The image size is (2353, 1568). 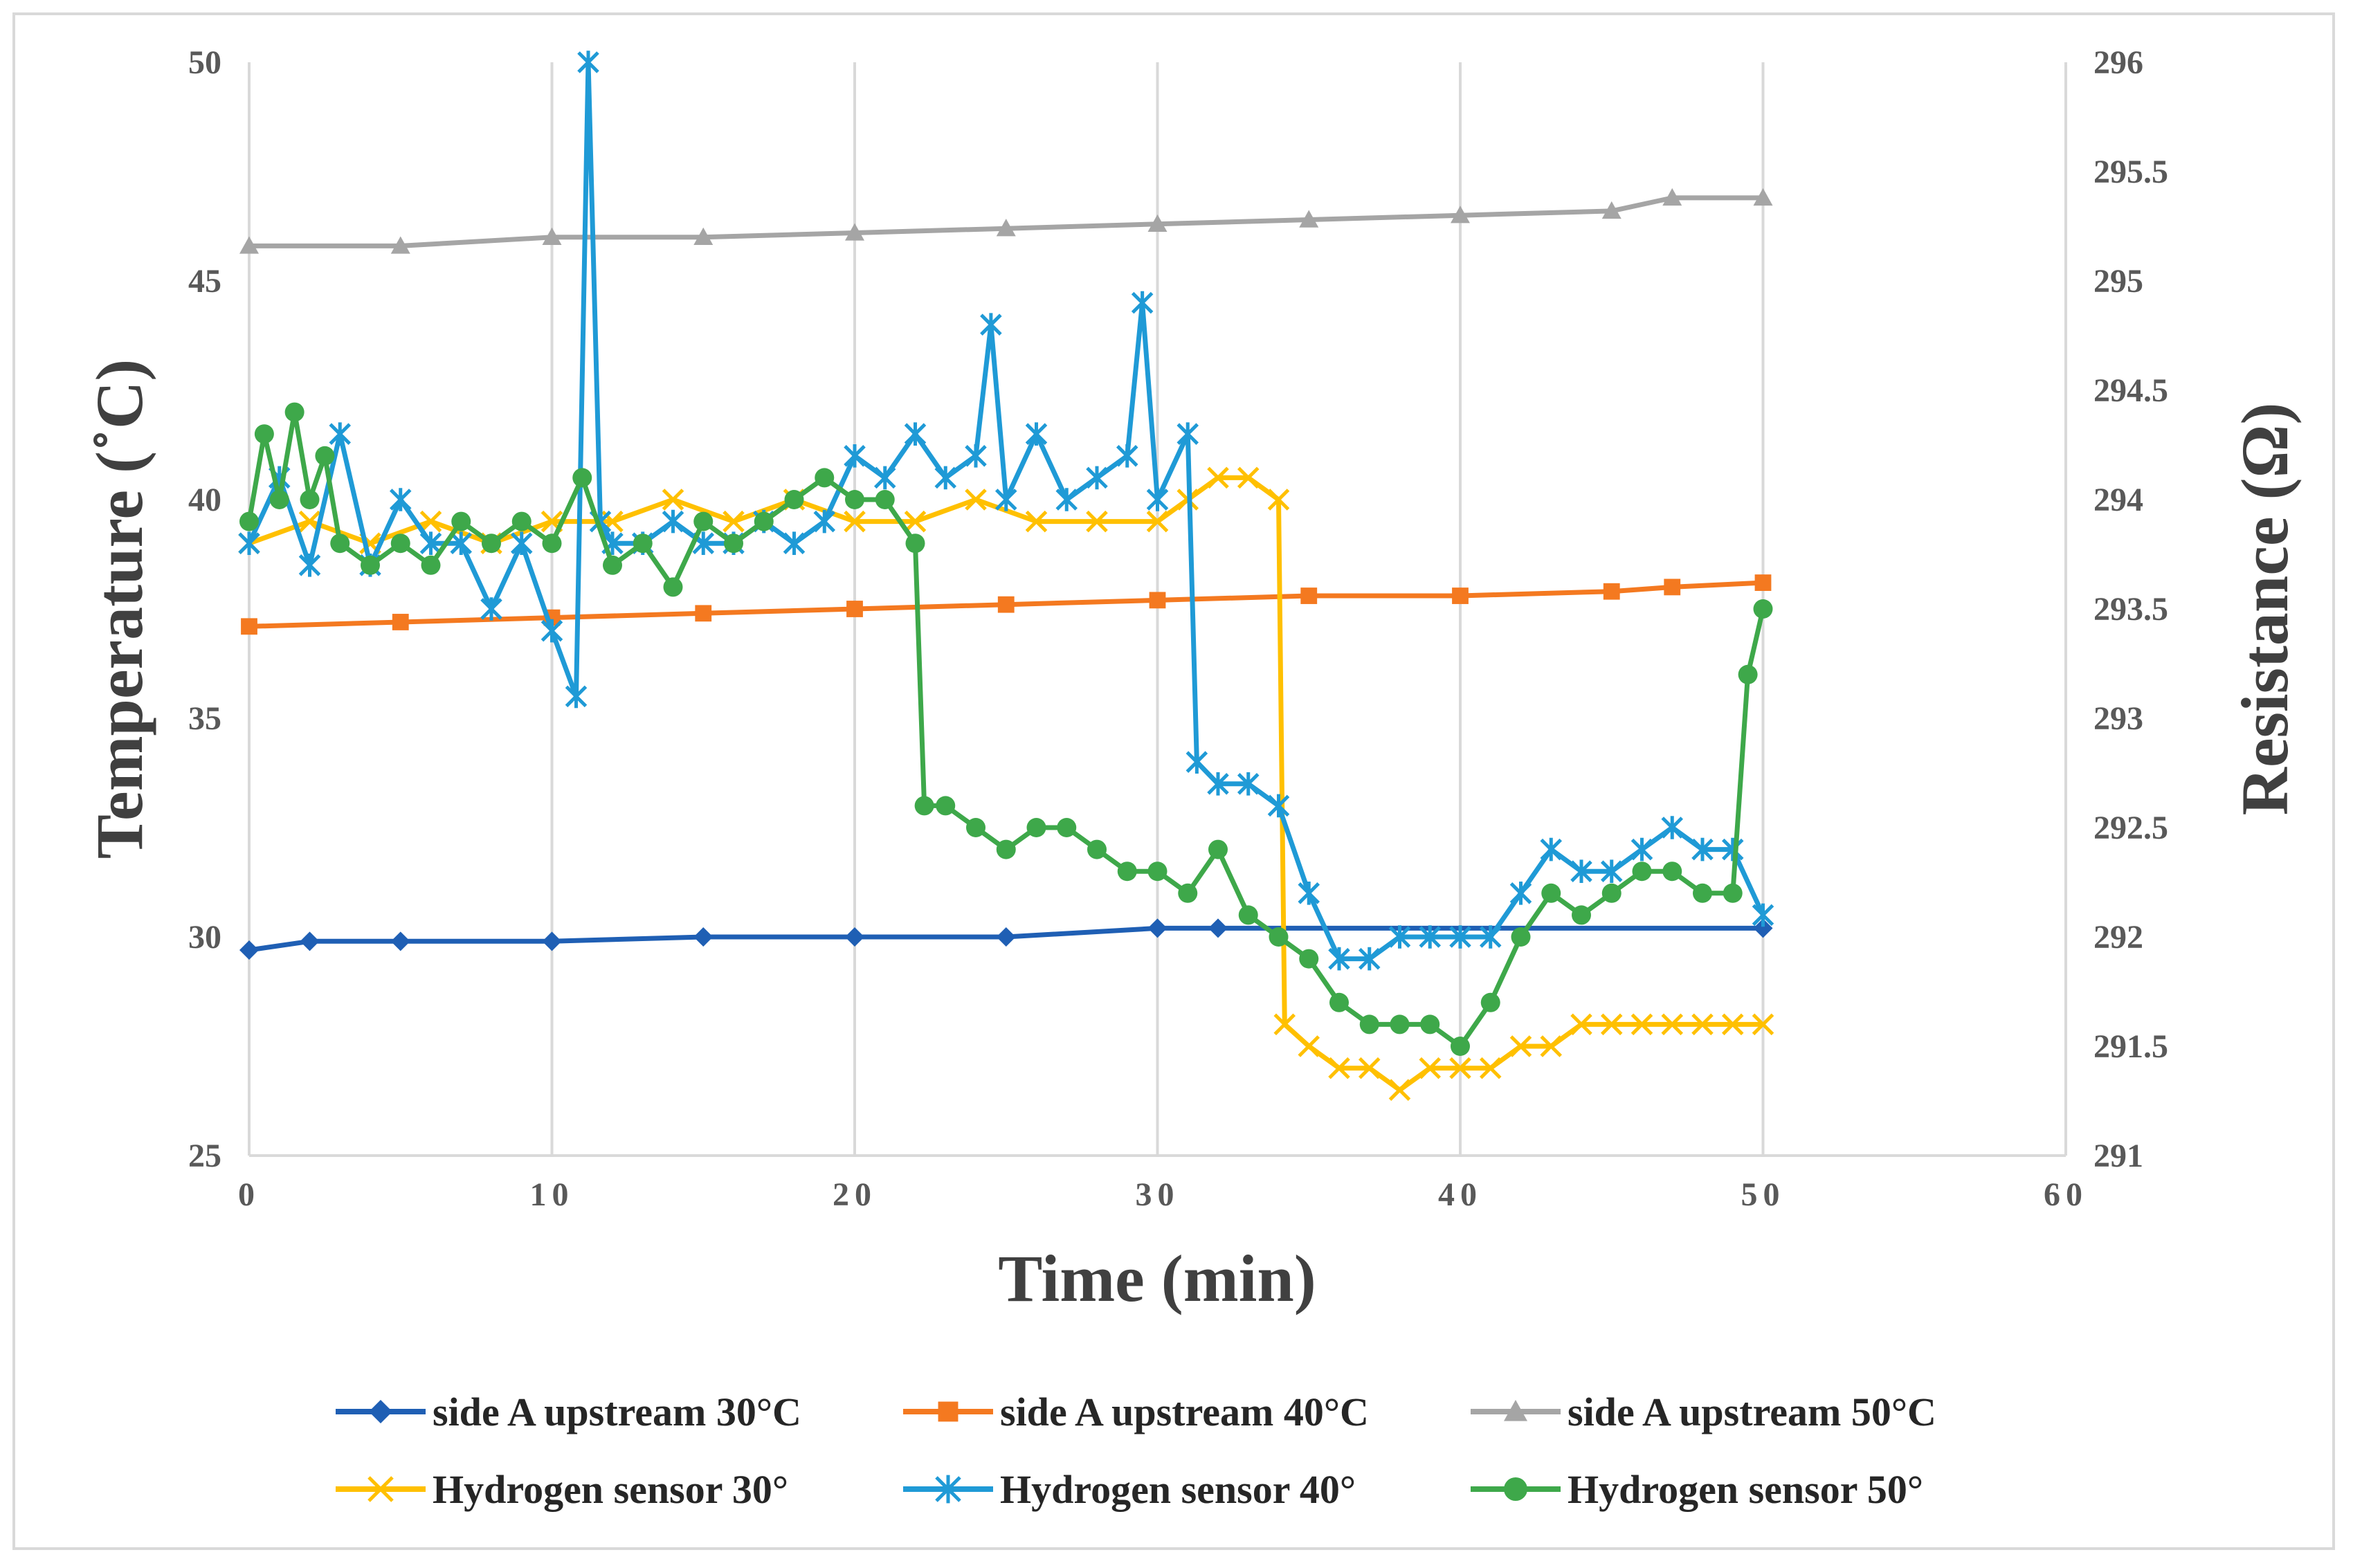 What do you see at coordinates (204, 281) in the screenshot?
I see `y-tick-label: 45` at bounding box center [204, 281].